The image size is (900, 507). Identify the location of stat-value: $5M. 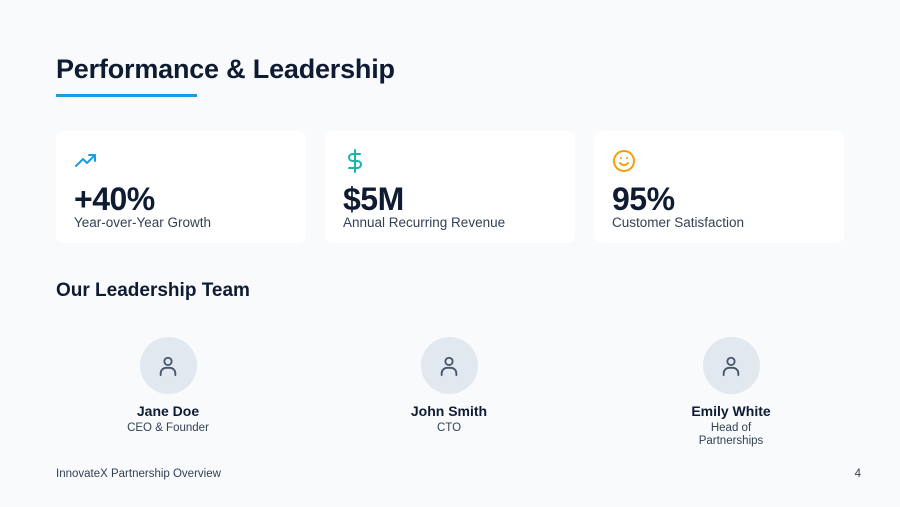
(373, 199).